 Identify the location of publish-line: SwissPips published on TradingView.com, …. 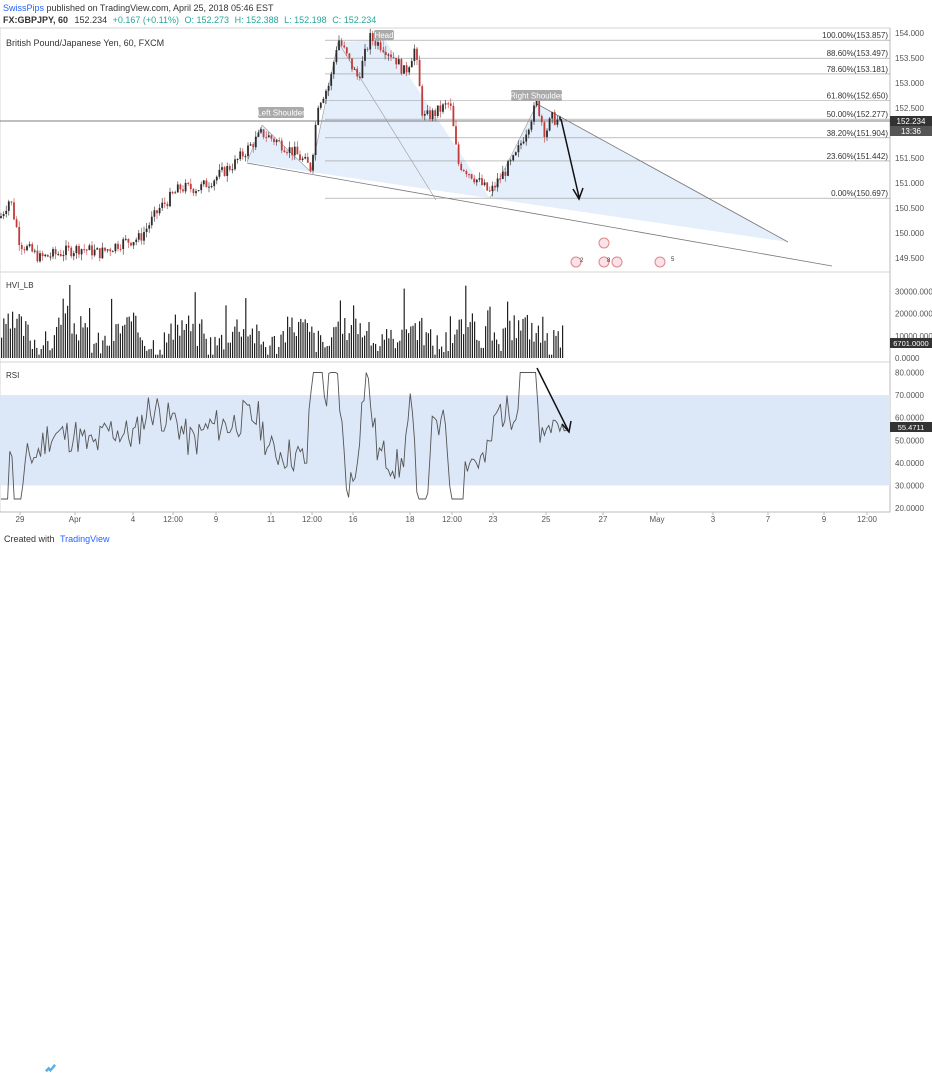
(138, 8).